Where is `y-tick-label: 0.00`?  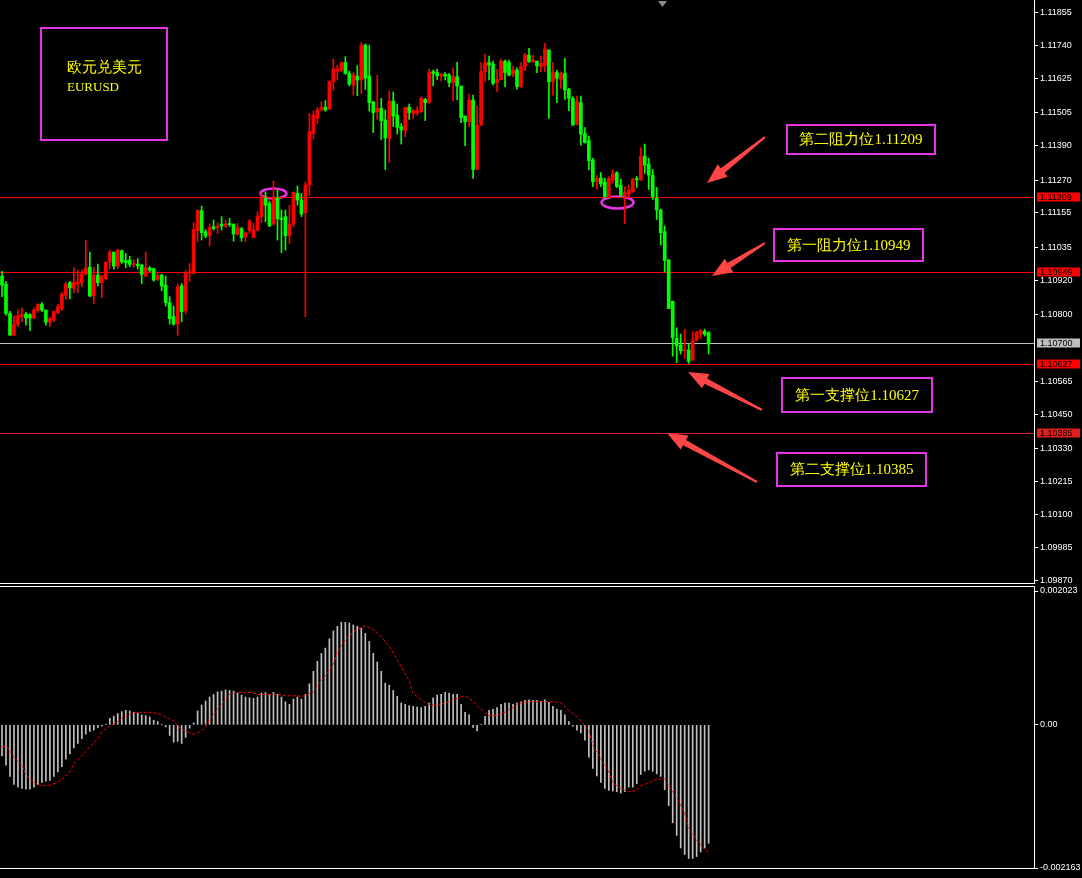
y-tick-label: 0.00 is located at coordinates (1049, 724).